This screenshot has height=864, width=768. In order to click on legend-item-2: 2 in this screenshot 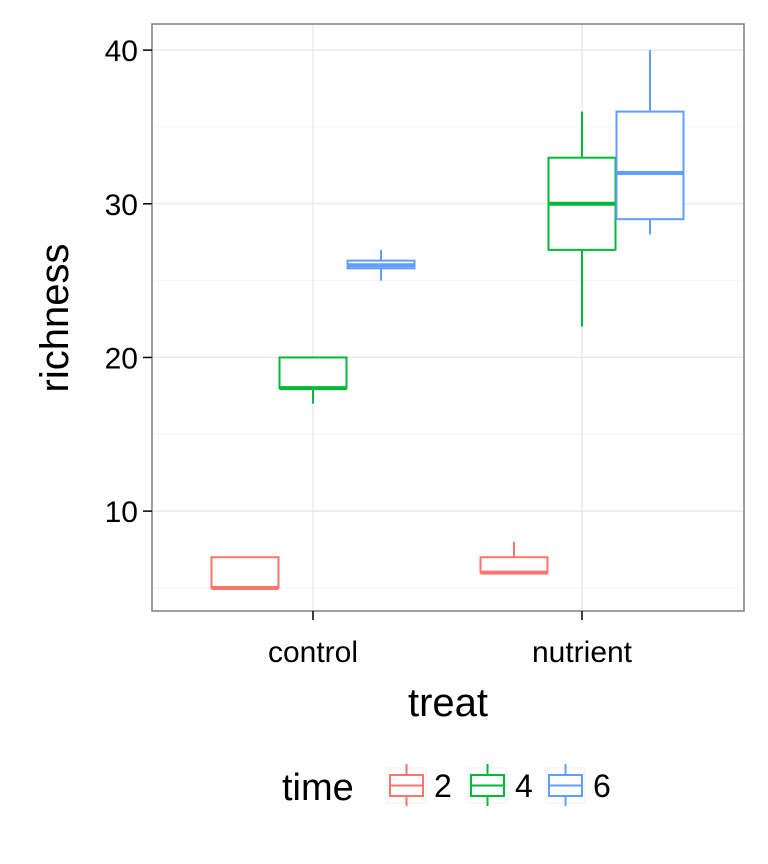, I will do `click(419, 785)`.